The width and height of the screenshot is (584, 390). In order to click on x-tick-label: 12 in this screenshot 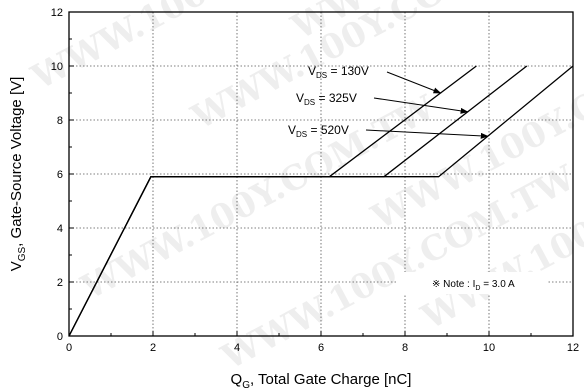, I will do `click(573, 348)`.